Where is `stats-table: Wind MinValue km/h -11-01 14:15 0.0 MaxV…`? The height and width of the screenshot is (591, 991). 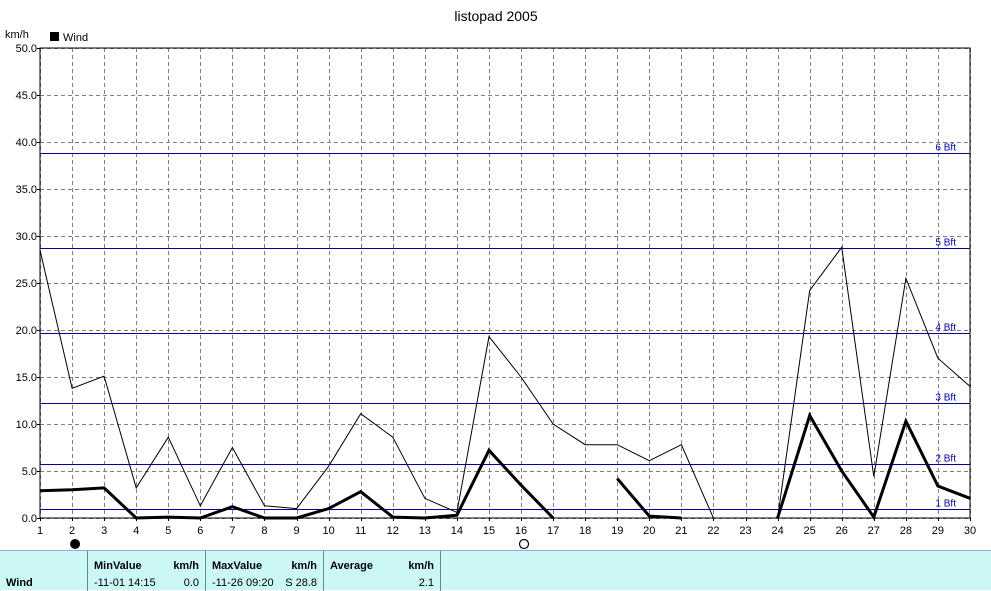 stats-table: Wind MinValue km/h -11-01 14:15 0.0 MaxV… is located at coordinates (495, 570).